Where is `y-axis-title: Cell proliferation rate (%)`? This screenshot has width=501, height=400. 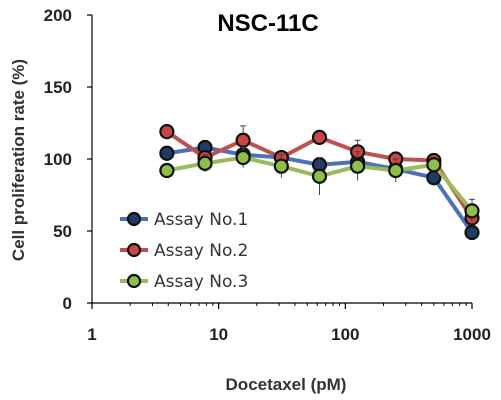
y-axis-title: Cell proliferation rate (%) is located at coordinates (18, 160).